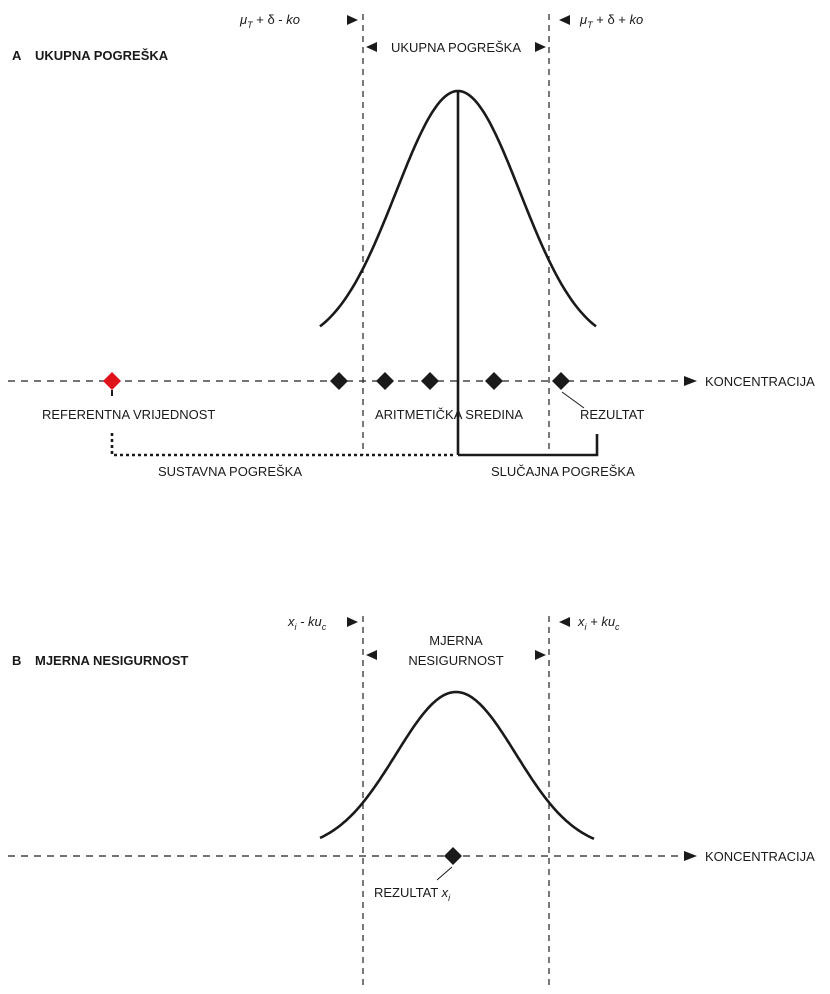  I want to click on panel-b-span-label-line2: NESIGURNOST, so click(455, 660).